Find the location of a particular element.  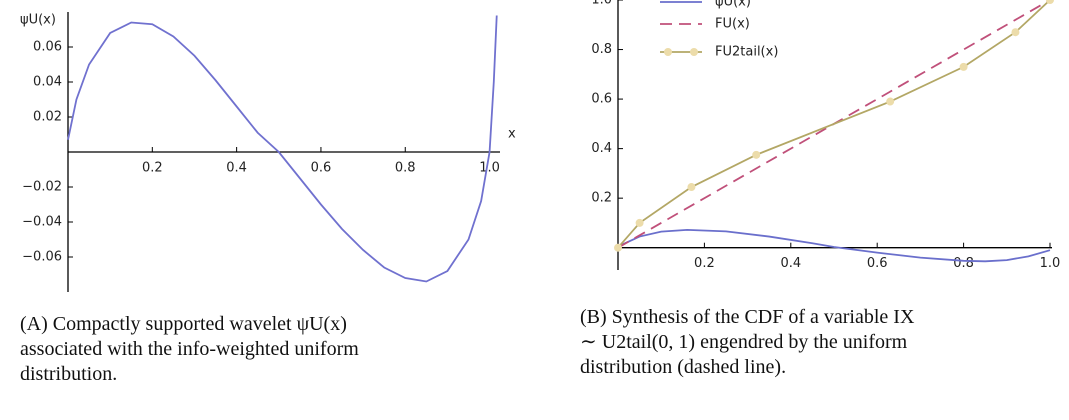

y-tick-label: 0.4 is located at coordinates (601, 148).